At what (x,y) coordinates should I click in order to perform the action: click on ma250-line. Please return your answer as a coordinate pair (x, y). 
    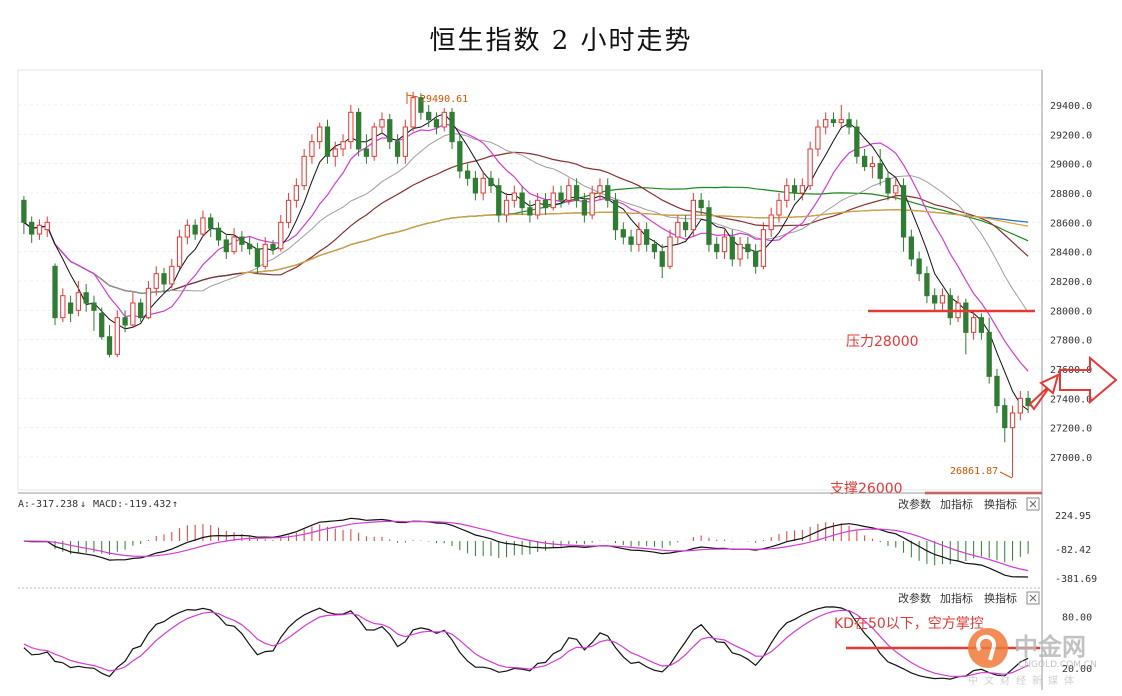
    Looking at the image, I should click on (635, 241).